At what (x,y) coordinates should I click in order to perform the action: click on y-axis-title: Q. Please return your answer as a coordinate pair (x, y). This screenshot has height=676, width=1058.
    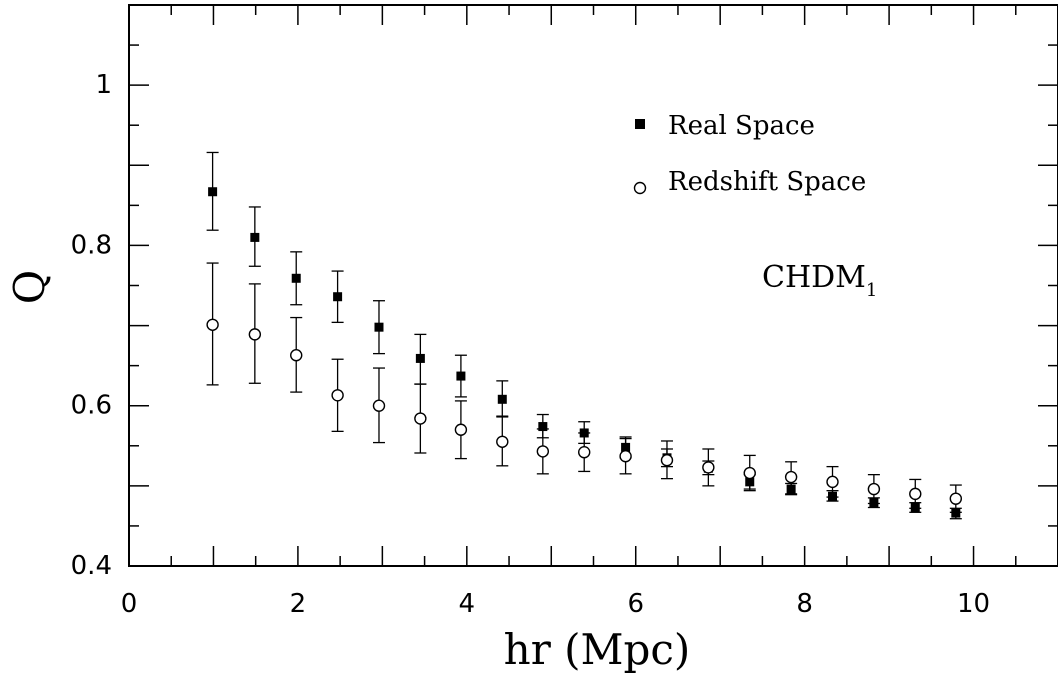
    Looking at the image, I should click on (29, 287).